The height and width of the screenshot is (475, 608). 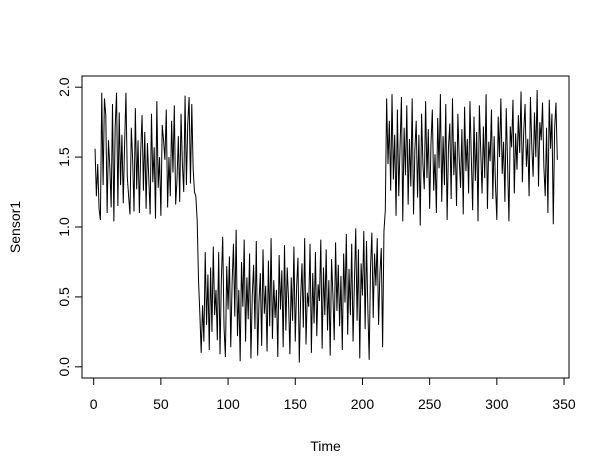 What do you see at coordinates (325, 446) in the screenshot?
I see `x-axis-title: Time` at bounding box center [325, 446].